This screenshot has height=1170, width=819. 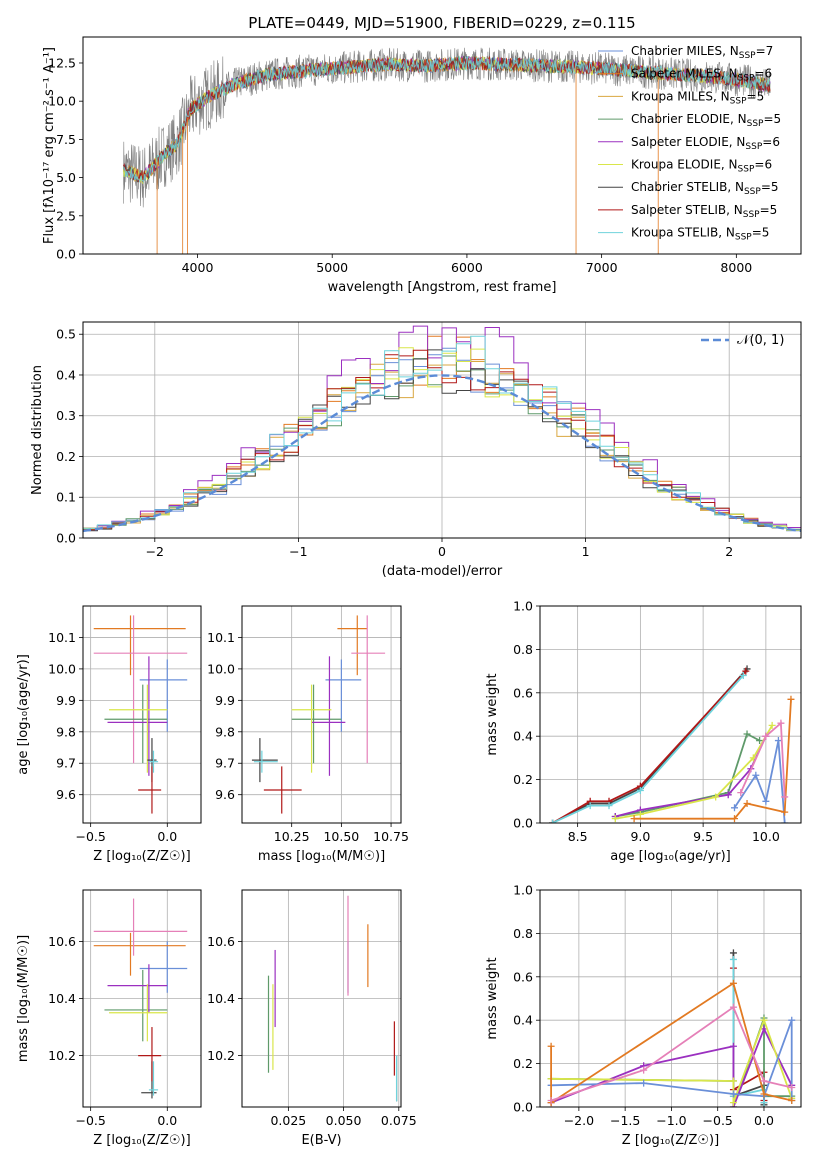 What do you see at coordinates (298, 551) in the screenshot?
I see `x-tick-label: −1` at bounding box center [298, 551].